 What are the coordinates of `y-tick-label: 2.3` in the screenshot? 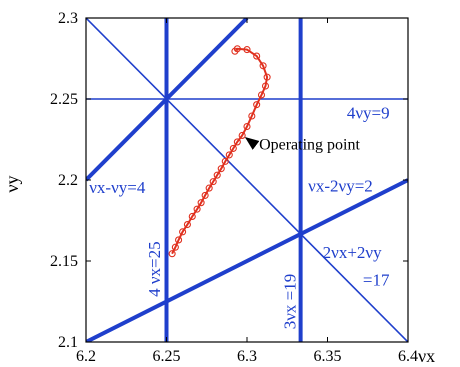 It's located at (68, 18).